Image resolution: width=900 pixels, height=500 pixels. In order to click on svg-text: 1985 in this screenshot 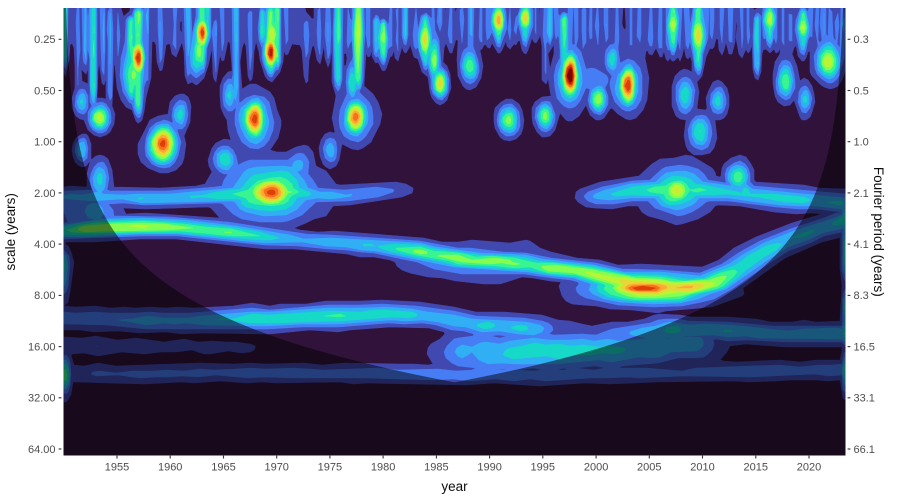, I will do `click(436, 468)`.